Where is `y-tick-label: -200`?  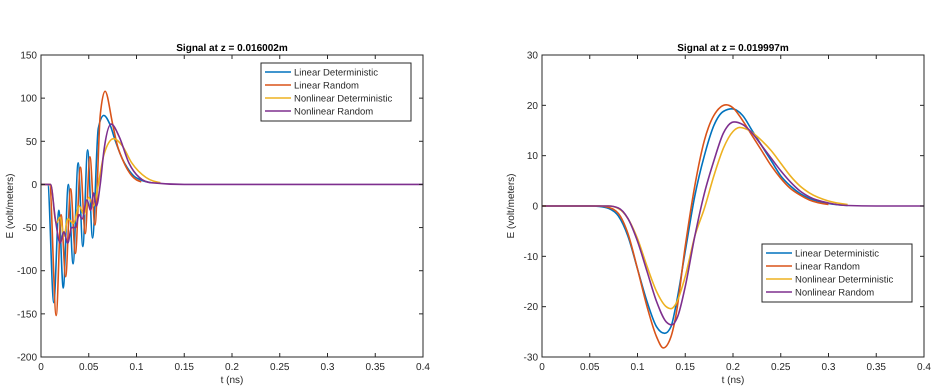
y-tick-label: -200 is located at coordinates (27, 358).